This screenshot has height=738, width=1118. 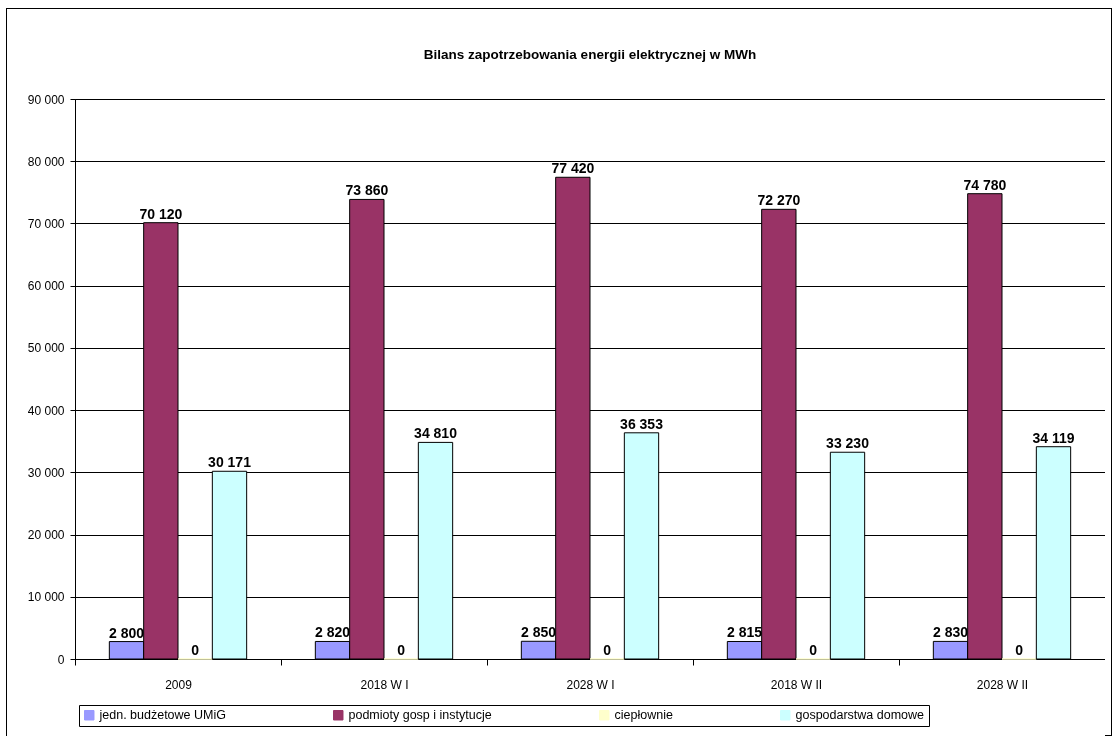 I want to click on x-tick-label: 2018 W II, so click(x=796, y=684).